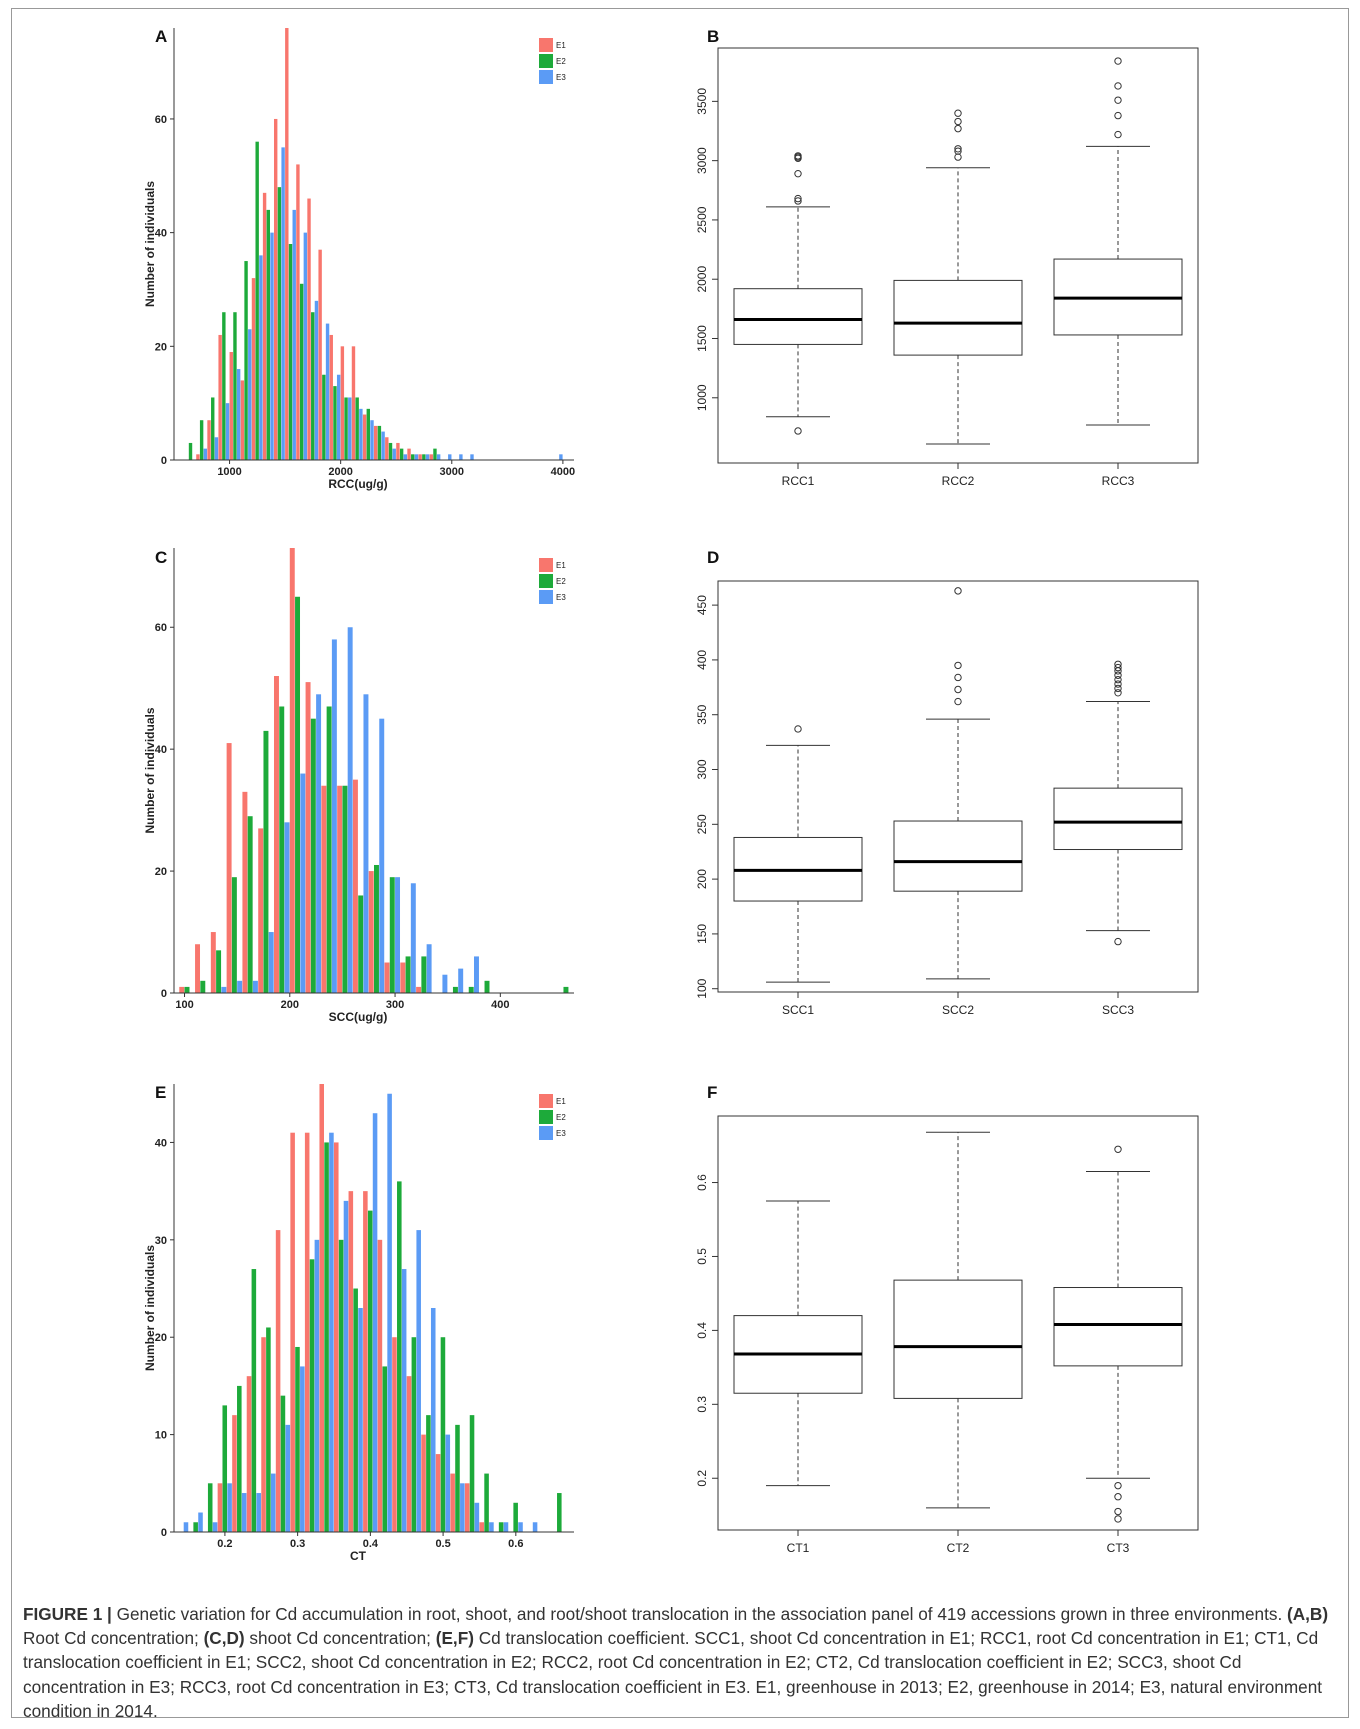 This screenshot has height=1729, width=1360. Describe the element at coordinates (358, 1017) in the screenshot. I see `x-axis-label: SCC(ug/g)` at that location.